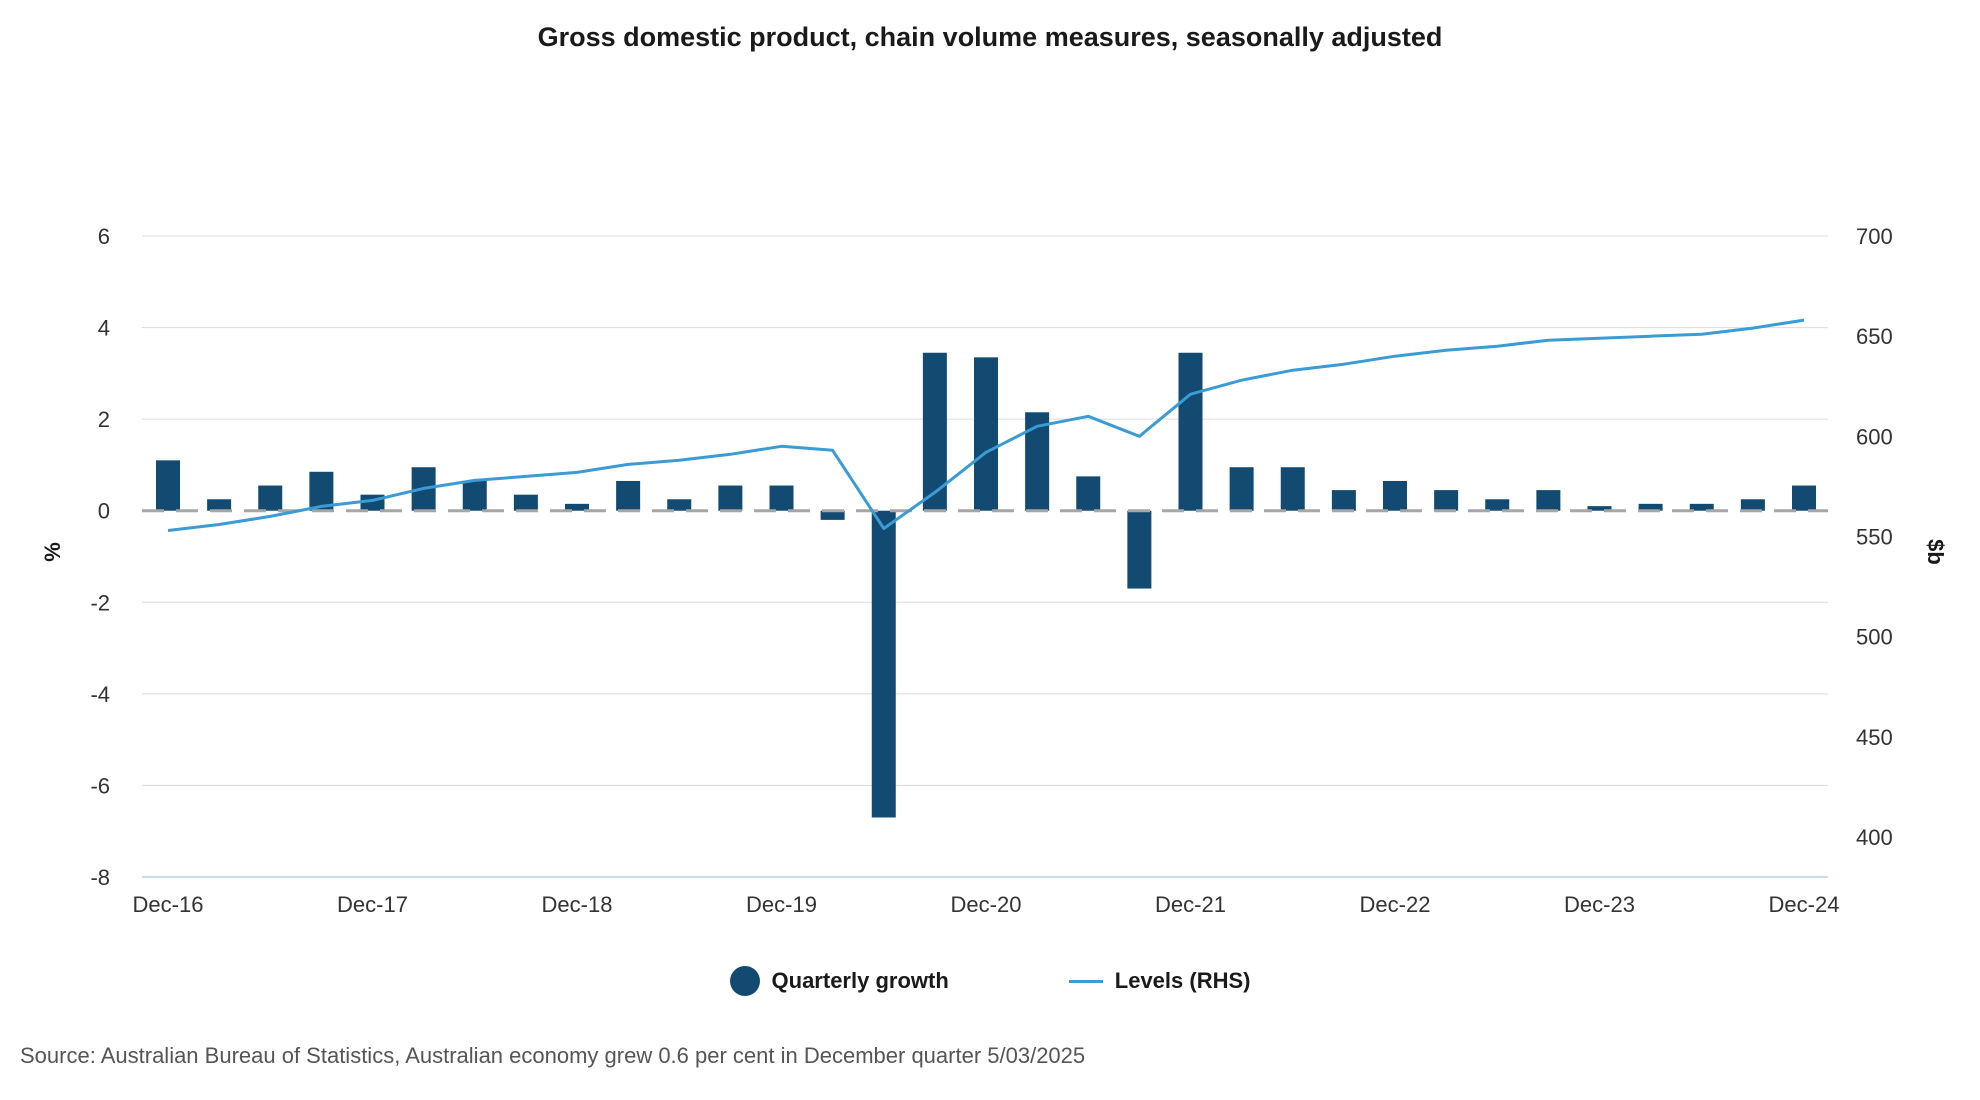  Describe the element at coordinates (104, 328) in the screenshot. I see `y-left-tick-label: 4` at that location.